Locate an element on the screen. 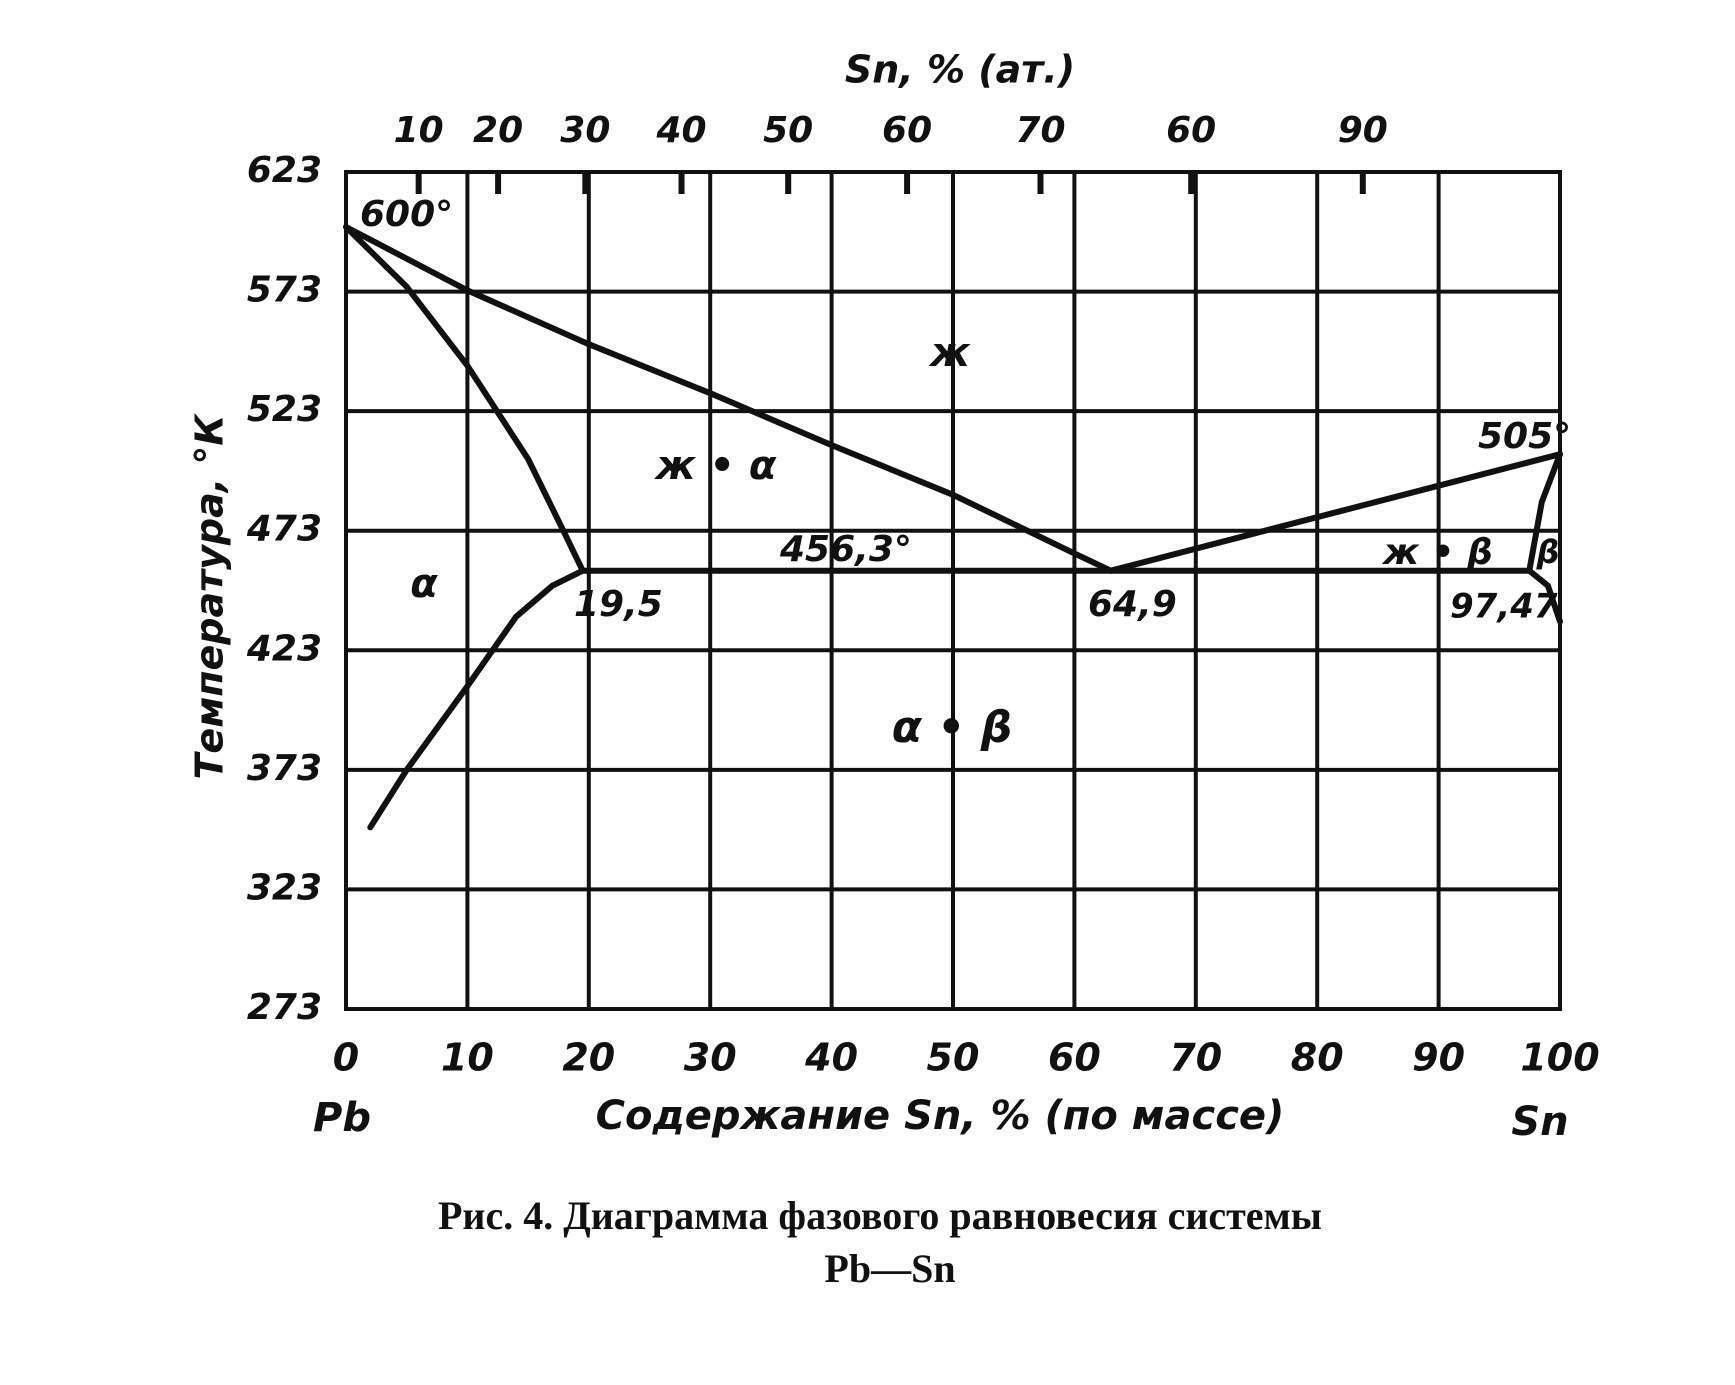 This screenshot has width=1735, height=1385. x-tick-label: 0 is located at coordinates (346, 1058).